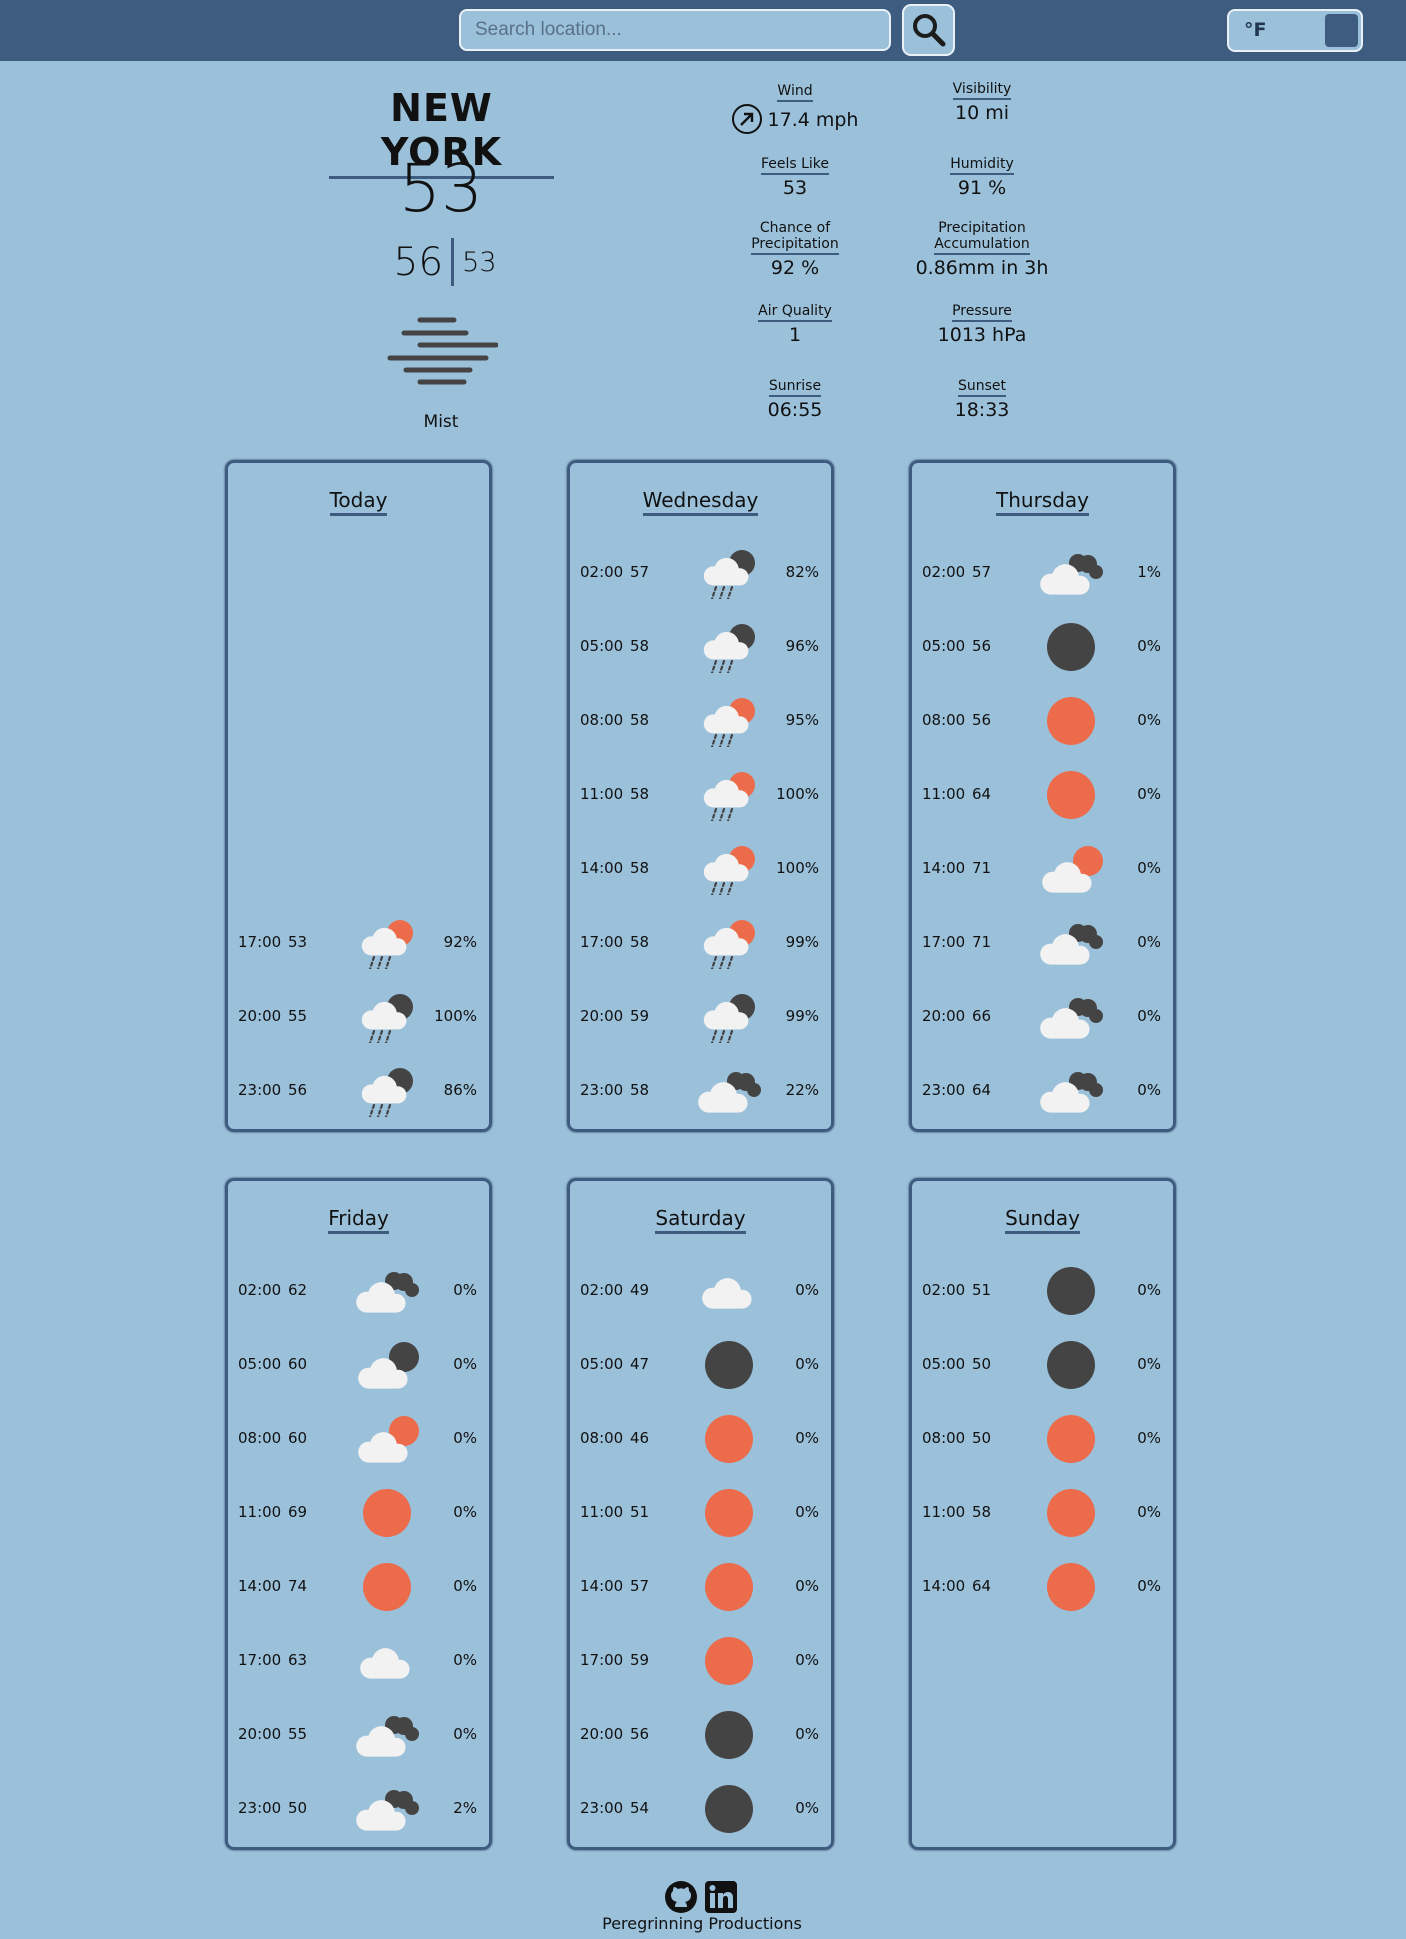 The image size is (1406, 1939). What do you see at coordinates (700, 572) in the screenshot?
I see `forecast-row: 02:00 57 82%` at bounding box center [700, 572].